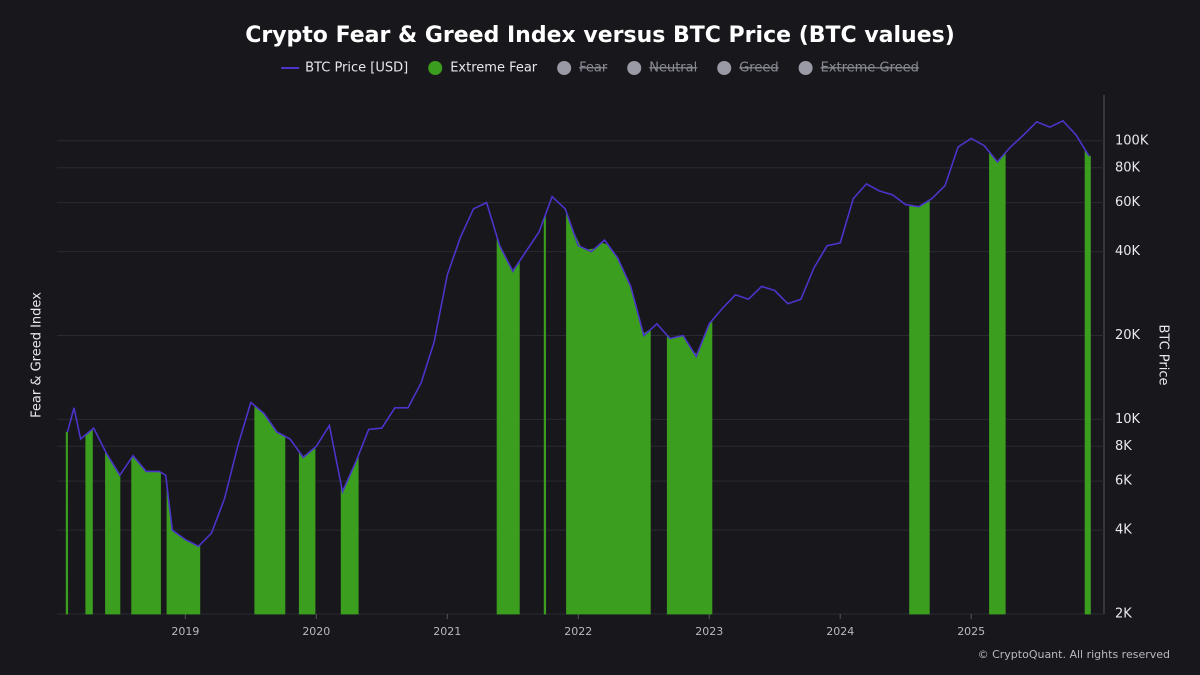  Describe the element at coordinates (870, 68) in the screenshot. I see `legend-label: Extreme Greed` at that location.